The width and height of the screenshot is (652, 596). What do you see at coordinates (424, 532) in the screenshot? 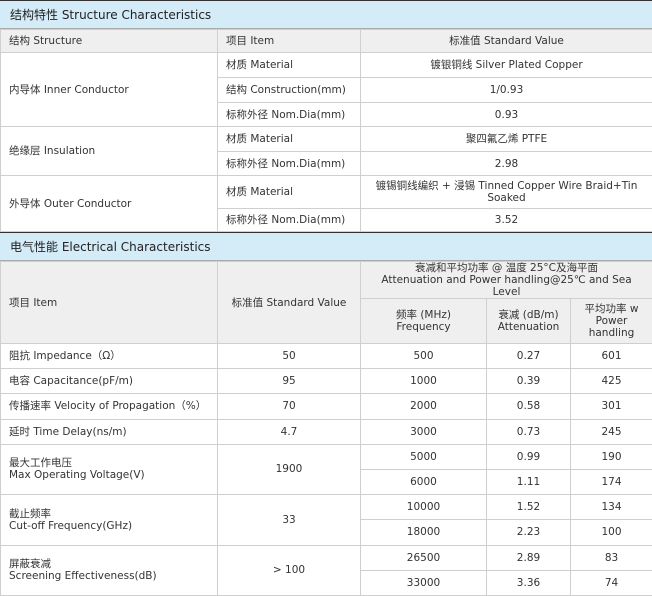
I see `frequency-cell: 18000` at bounding box center [424, 532].